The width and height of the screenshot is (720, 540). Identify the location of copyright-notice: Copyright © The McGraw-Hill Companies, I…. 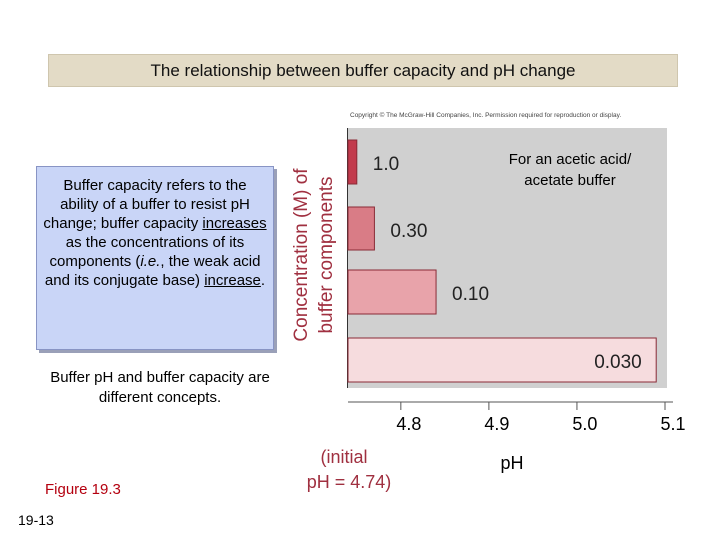
(486, 115).